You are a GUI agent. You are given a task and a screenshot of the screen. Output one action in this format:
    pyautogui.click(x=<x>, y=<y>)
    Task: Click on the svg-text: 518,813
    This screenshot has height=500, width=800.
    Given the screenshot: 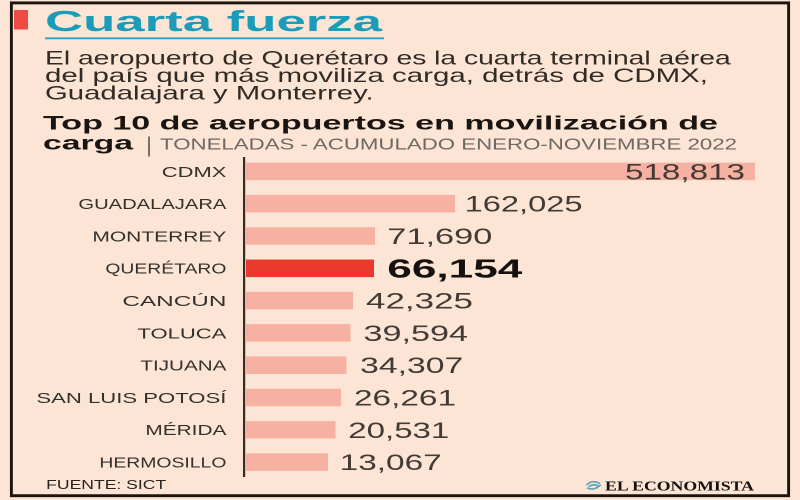 What is the action you would take?
    pyautogui.click(x=685, y=171)
    